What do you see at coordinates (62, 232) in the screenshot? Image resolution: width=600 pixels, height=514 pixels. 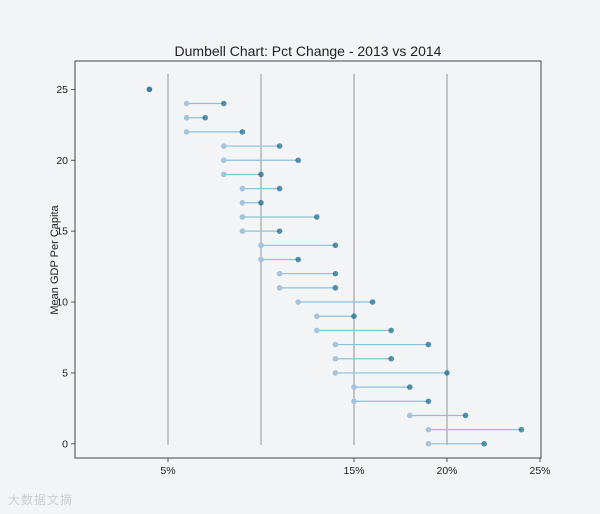 I see `y-tick-label: 15` at bounding box center [62, 232].